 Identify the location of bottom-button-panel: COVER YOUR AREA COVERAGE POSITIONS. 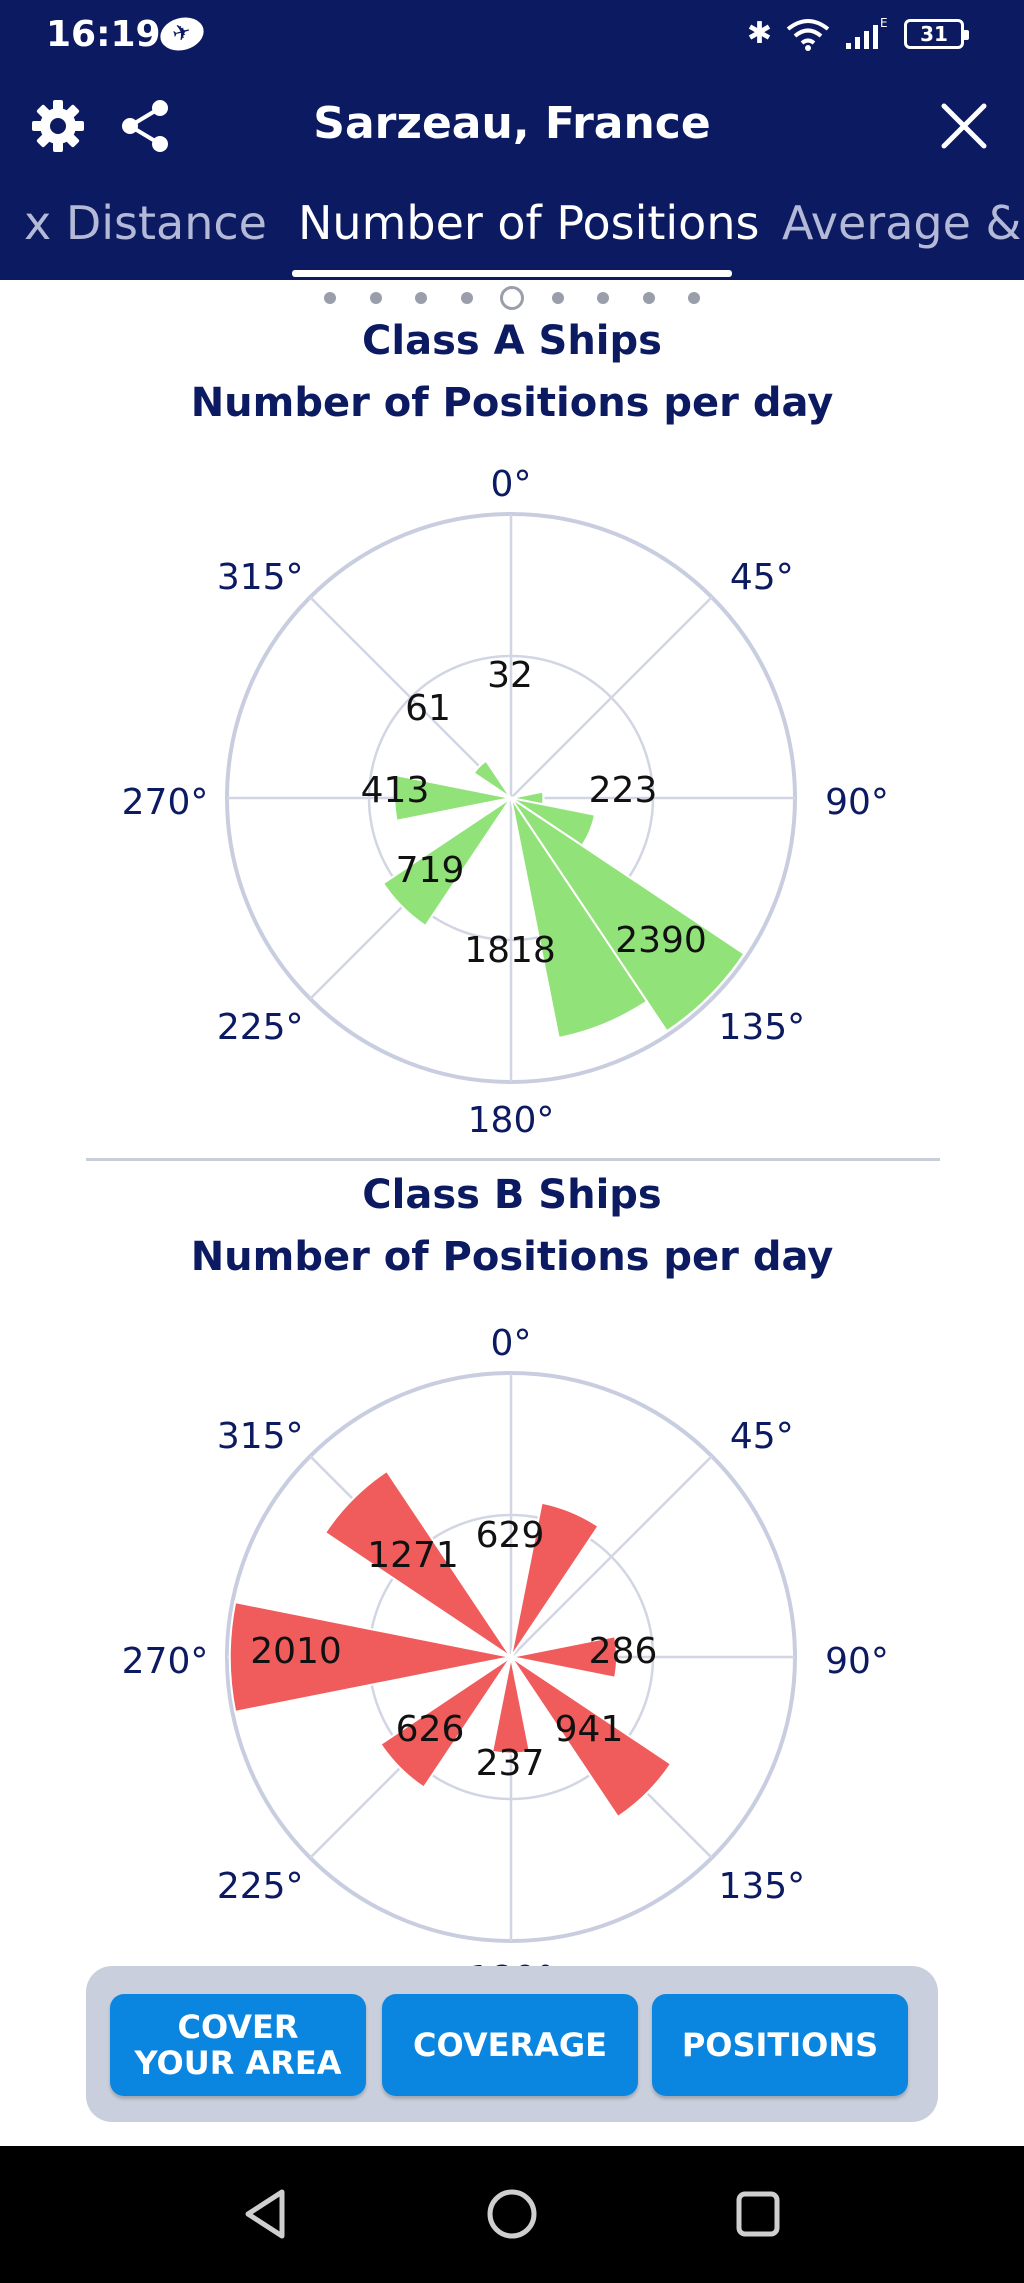
(512, 2044).